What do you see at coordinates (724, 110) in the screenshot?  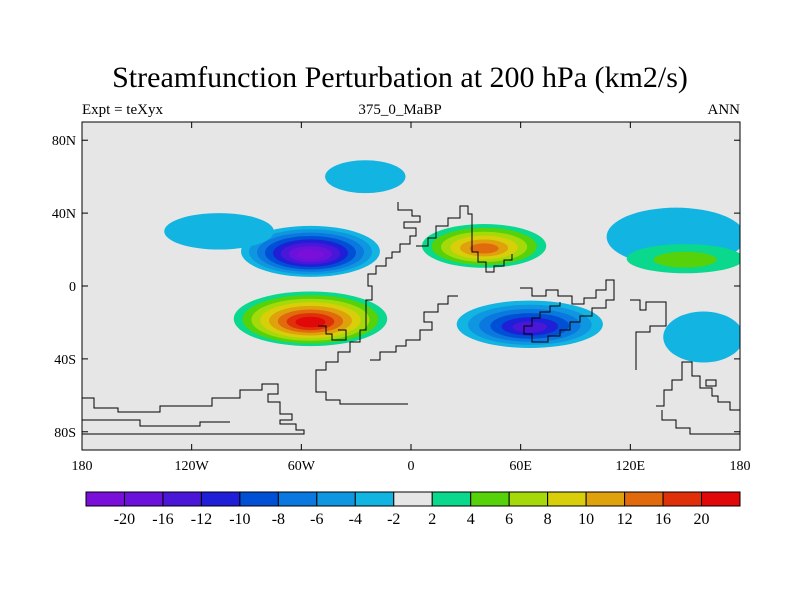 I see `season-label: ANN` at bounding box center [724, 110].